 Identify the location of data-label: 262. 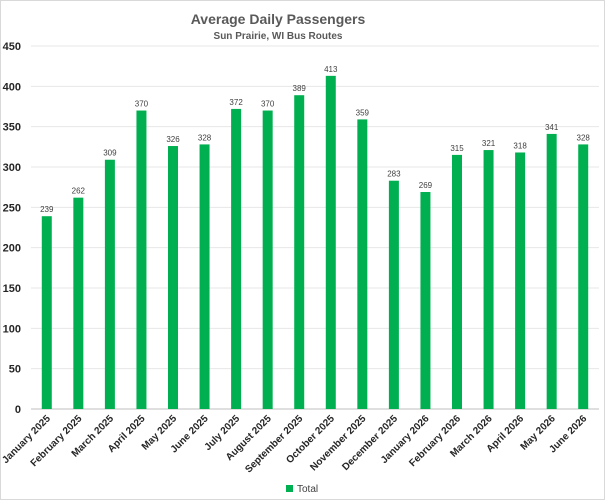
(79, 191).